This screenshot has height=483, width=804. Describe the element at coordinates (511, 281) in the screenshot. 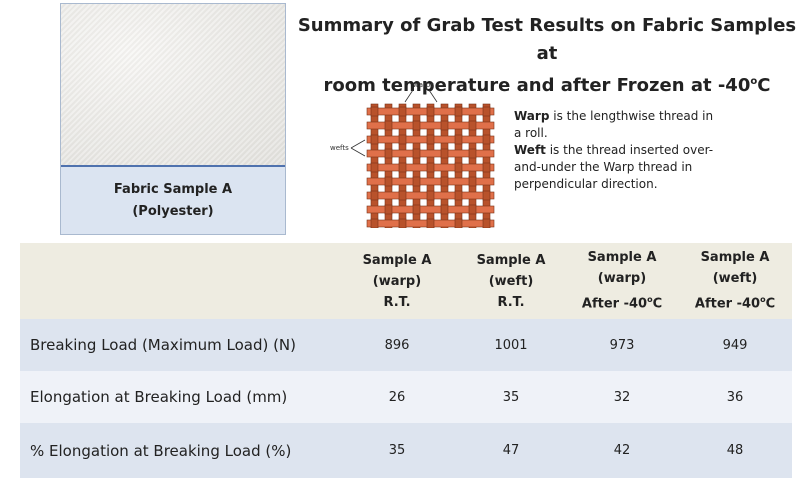

I see `column-header: Sample A (weft) R.T.` at that location.